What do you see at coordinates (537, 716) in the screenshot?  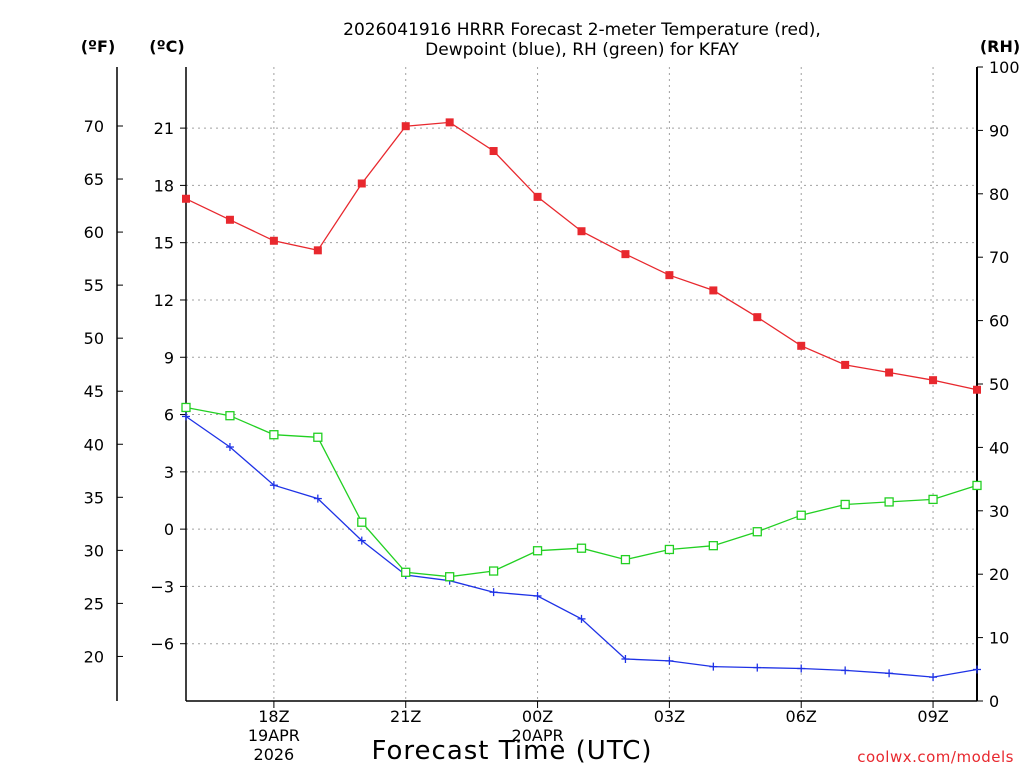 I see `x-tick-label: 00Z` at bounding box center [537, 716].